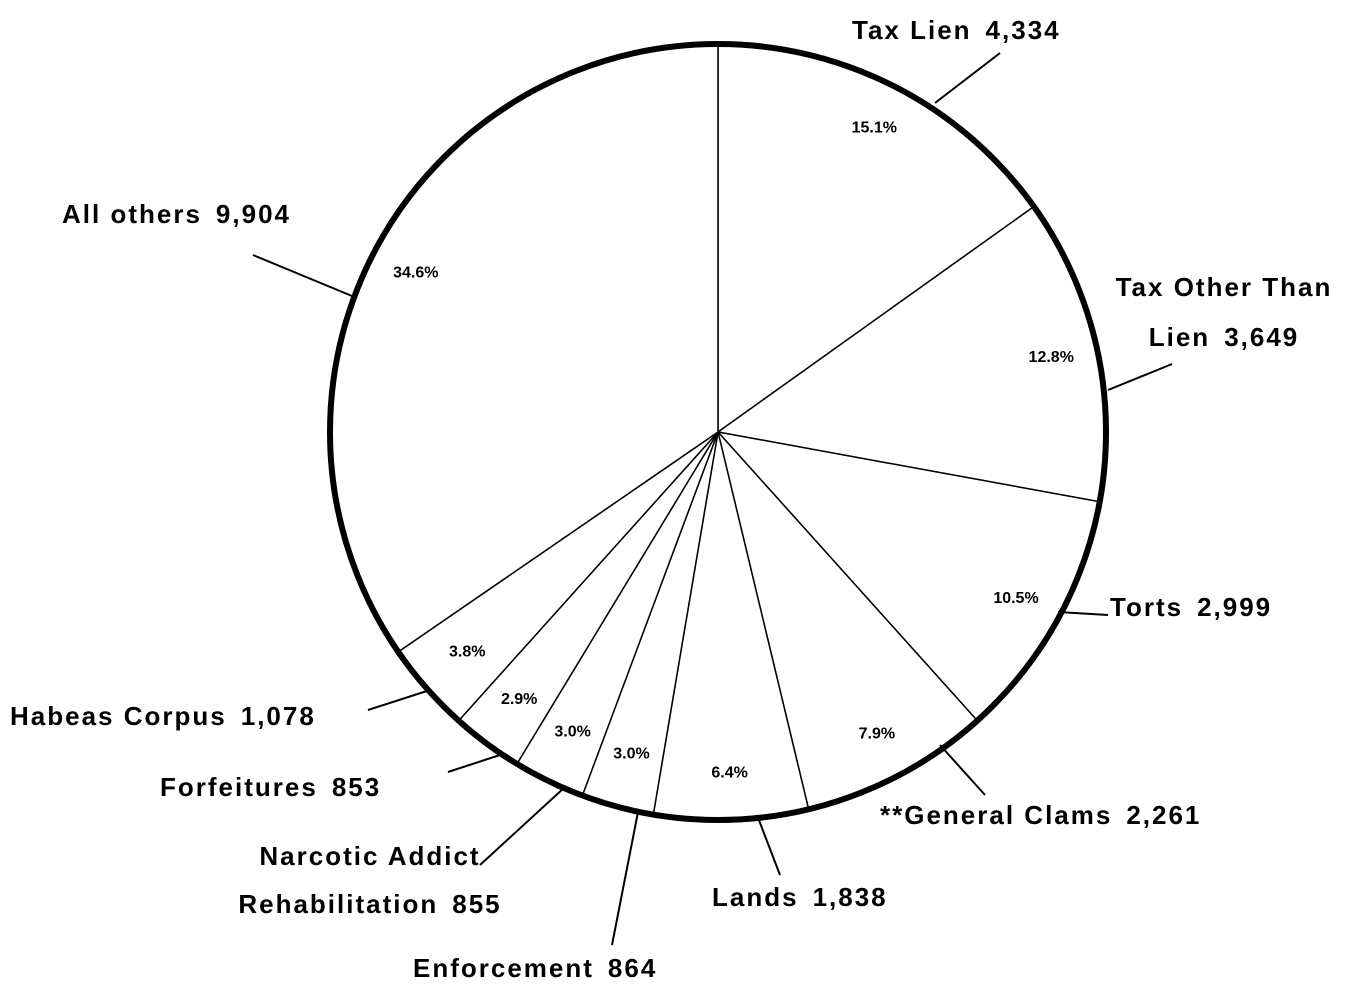 Image resolution: width=1358 pixels, height=986 pixels. Describe the element at coordinates (912, 30) in the screenshot. I see `category-label: Tax Lien` at that location.